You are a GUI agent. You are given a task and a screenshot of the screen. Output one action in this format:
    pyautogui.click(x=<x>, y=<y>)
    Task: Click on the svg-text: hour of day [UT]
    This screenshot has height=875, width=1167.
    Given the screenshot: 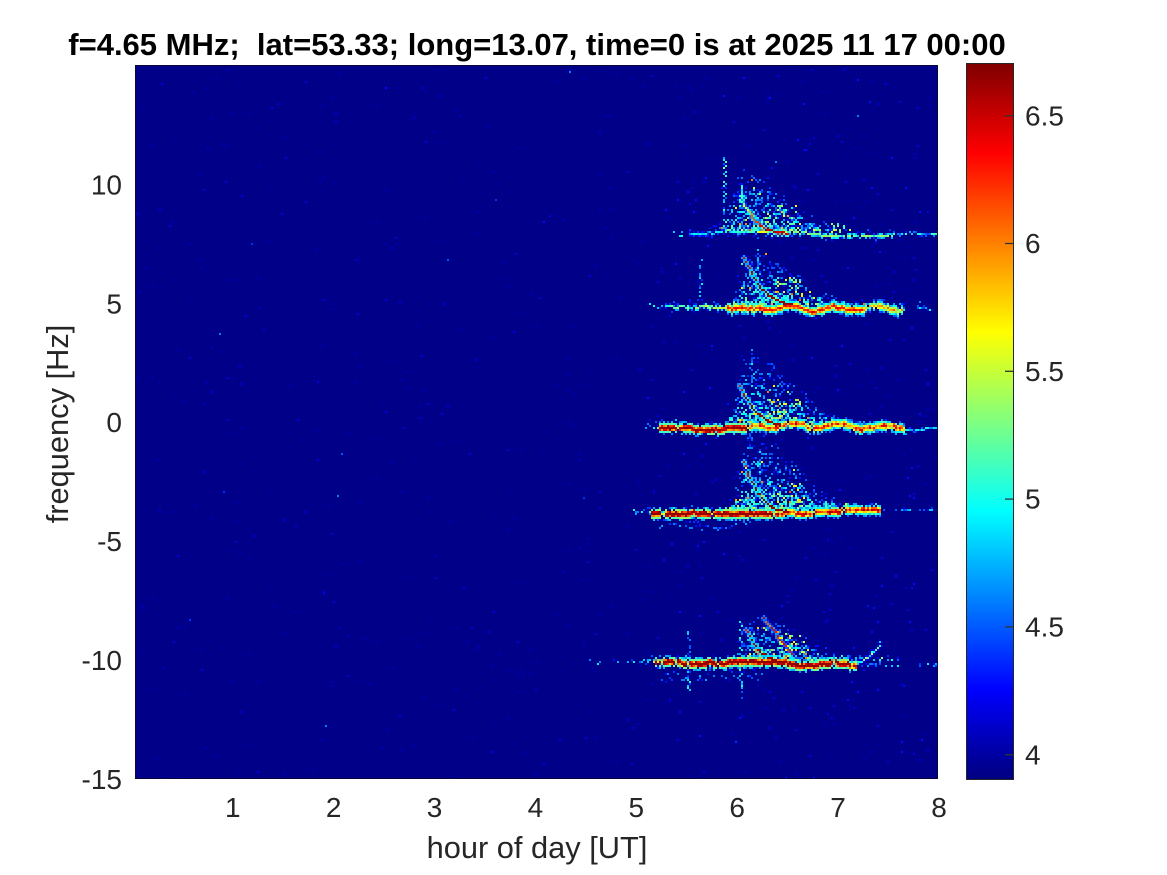 What is the action you would take?
    pyautogui.click(x=537, y=847)
    